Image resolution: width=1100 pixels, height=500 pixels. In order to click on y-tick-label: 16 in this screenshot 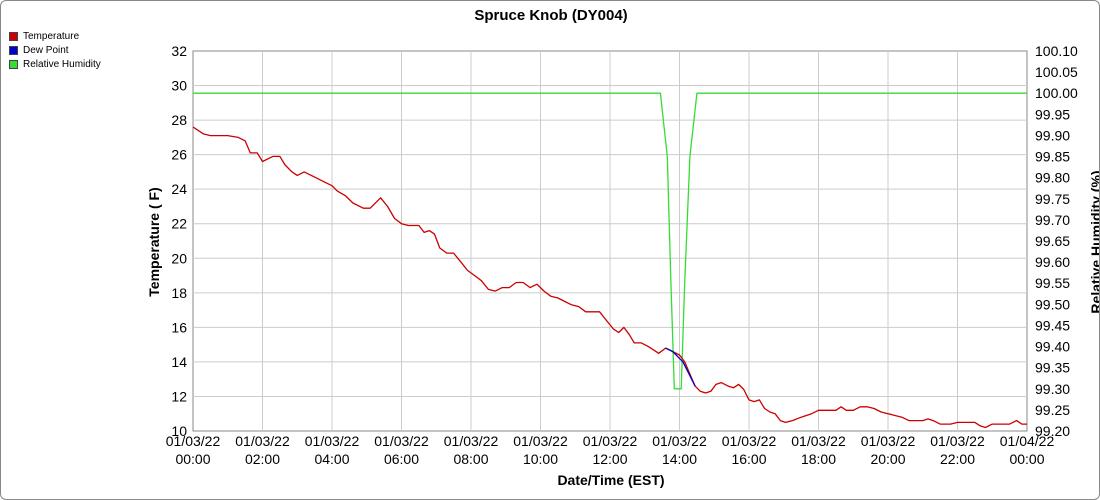, I will do `click(179, 327)`.